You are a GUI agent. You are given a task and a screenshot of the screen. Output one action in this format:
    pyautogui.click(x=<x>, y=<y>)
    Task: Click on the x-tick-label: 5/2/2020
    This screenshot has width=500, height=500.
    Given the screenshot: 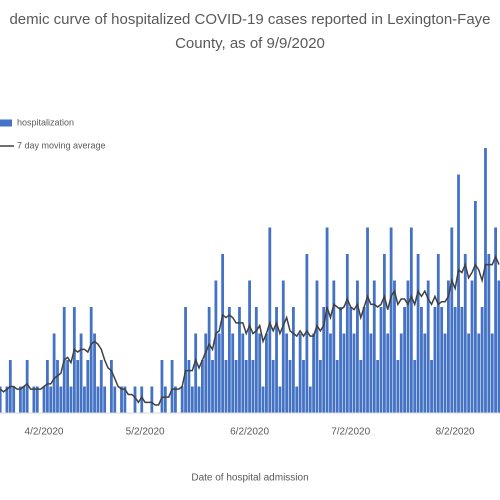 What is the action you would take?
    pyautogui.click(x=145, y=432)
    